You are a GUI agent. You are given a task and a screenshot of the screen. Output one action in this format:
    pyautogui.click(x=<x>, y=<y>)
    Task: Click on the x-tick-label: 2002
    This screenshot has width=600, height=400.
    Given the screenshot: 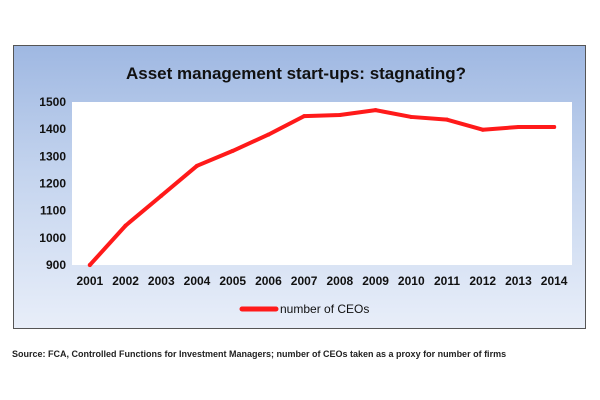 What is the action you would take?
    pyautogui.click(x=125, y=281)
    